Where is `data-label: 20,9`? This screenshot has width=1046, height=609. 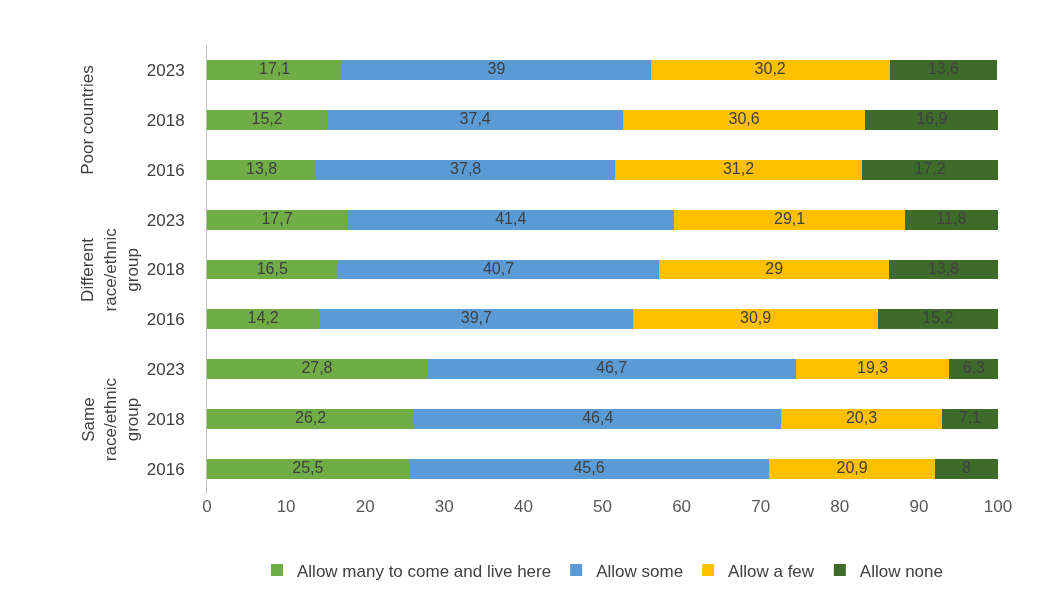
data-label: 20,9 is located at coordinates (852, 468).